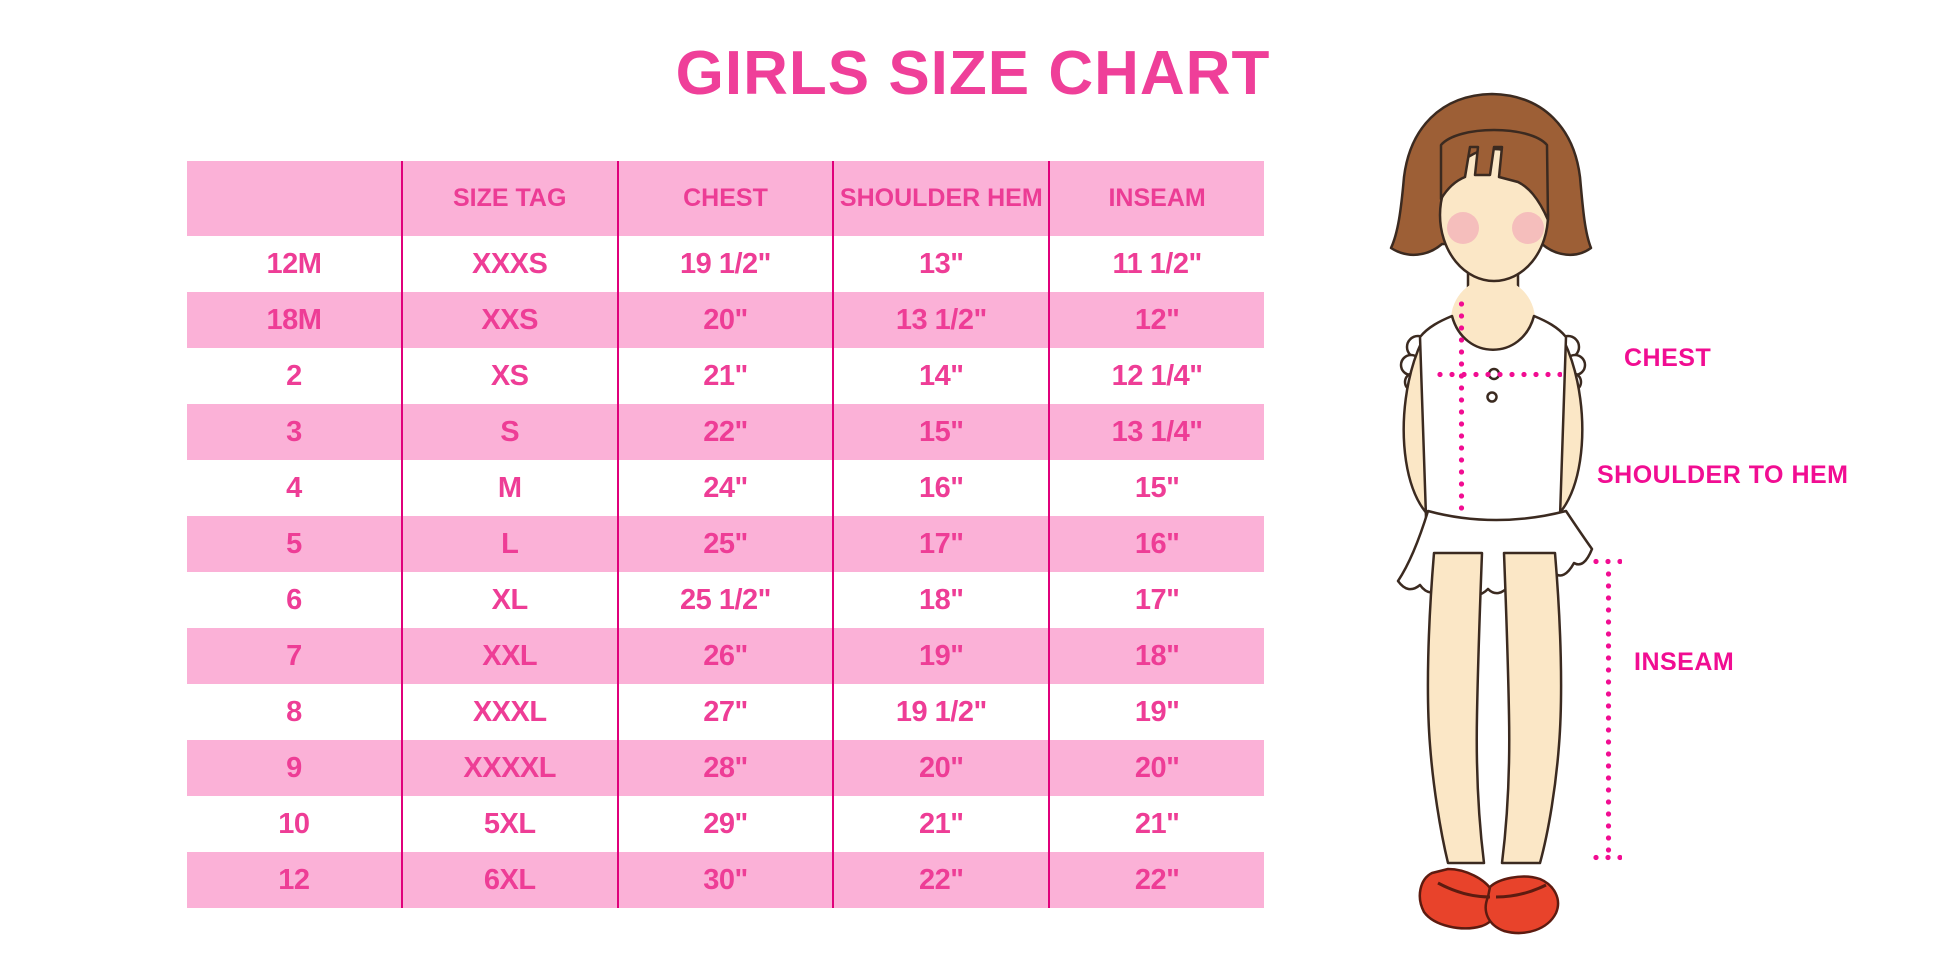 The width and height of the screenshot is (1946, 973). Describe the element at coordinates (294, 431) in the screenshot. I see `table-cell: 3` at that location.